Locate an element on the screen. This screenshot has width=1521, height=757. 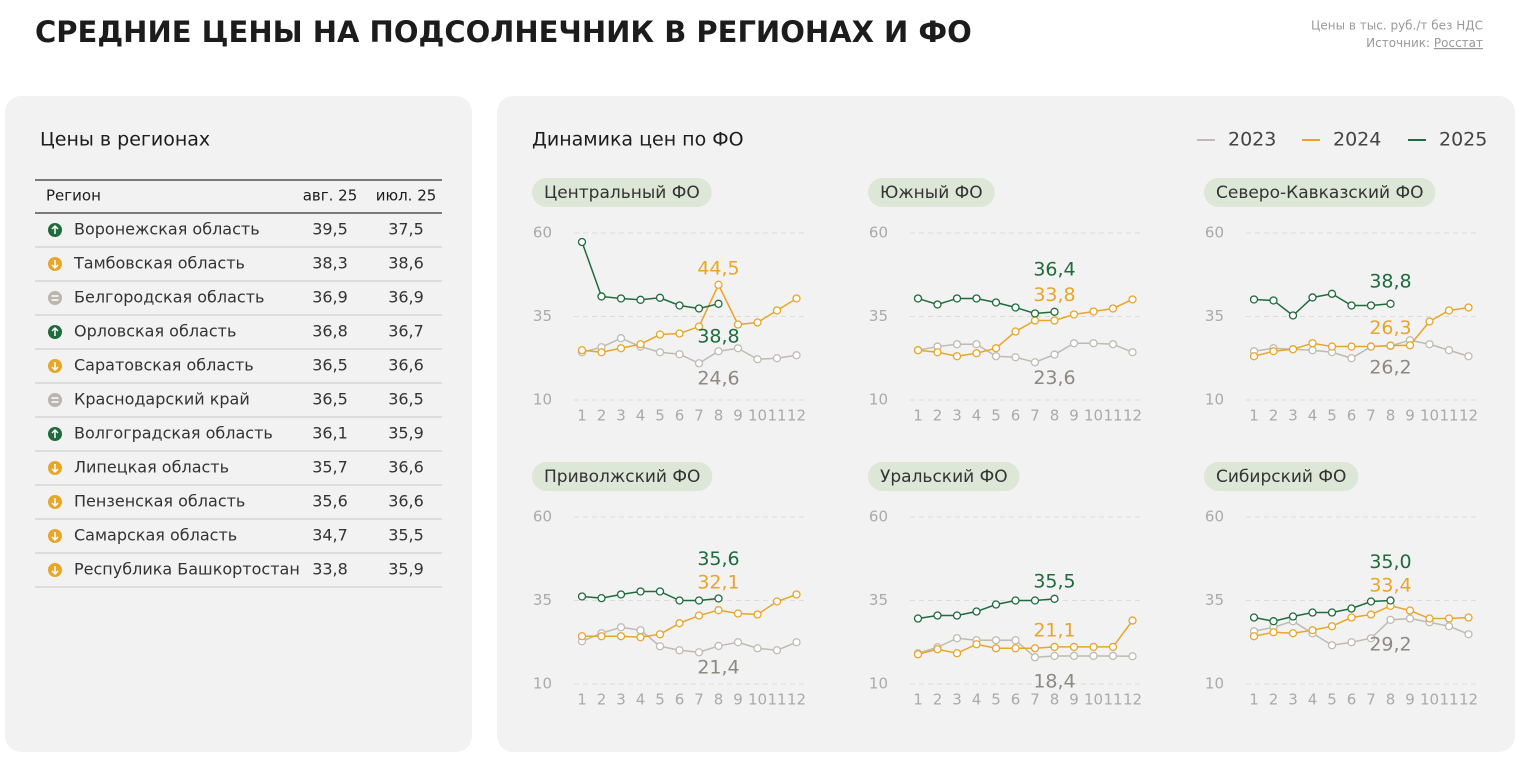
units-note: Цены в тыс. руб./т без НДС is located at coordinates (1397, 26).